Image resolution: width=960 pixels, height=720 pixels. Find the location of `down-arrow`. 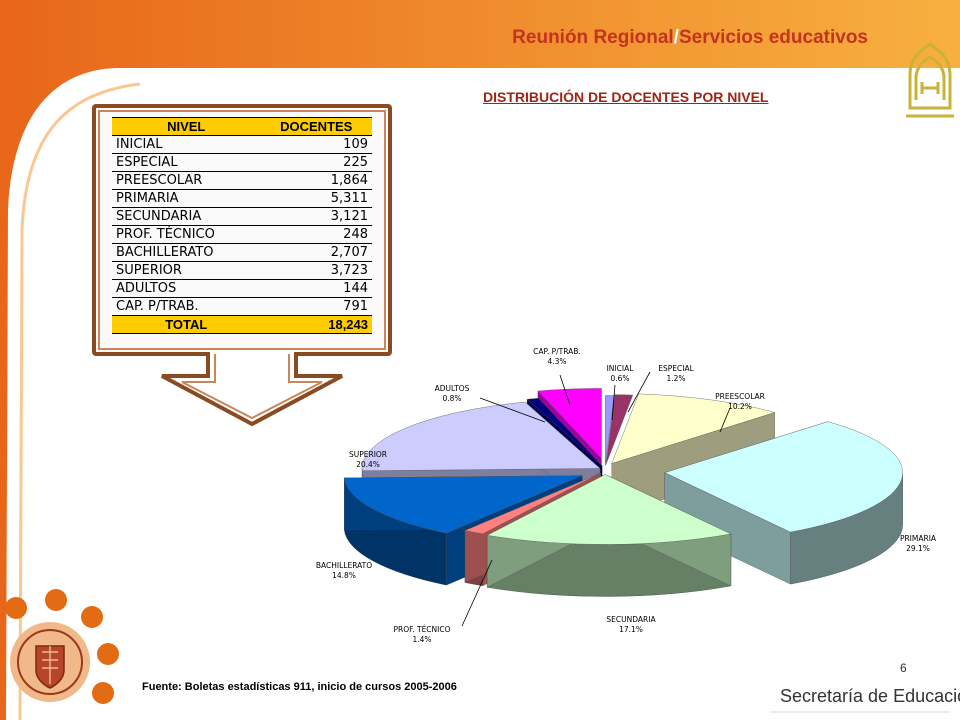

down-arrow is located at coordinates (252, 389).